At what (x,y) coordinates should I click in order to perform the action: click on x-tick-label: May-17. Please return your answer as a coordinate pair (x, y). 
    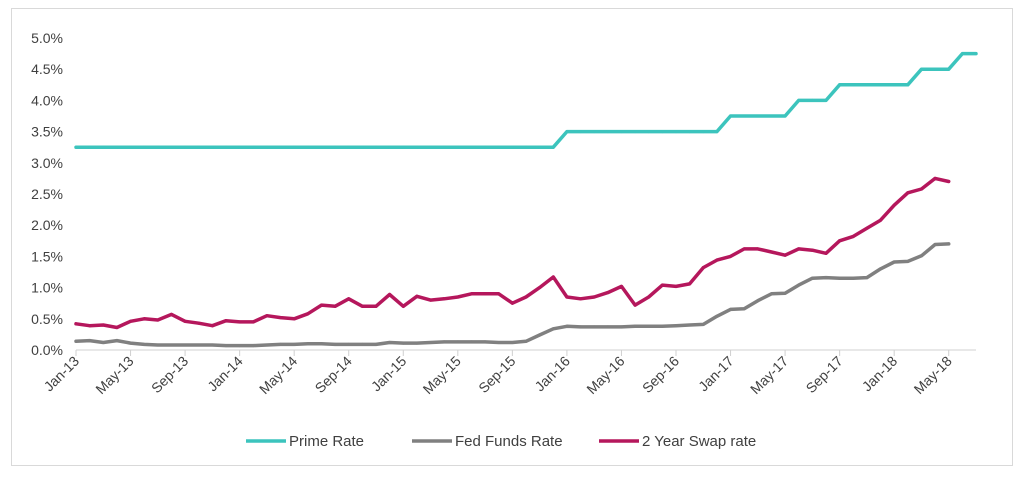
    Looking at the image, I should click on (769, 375).